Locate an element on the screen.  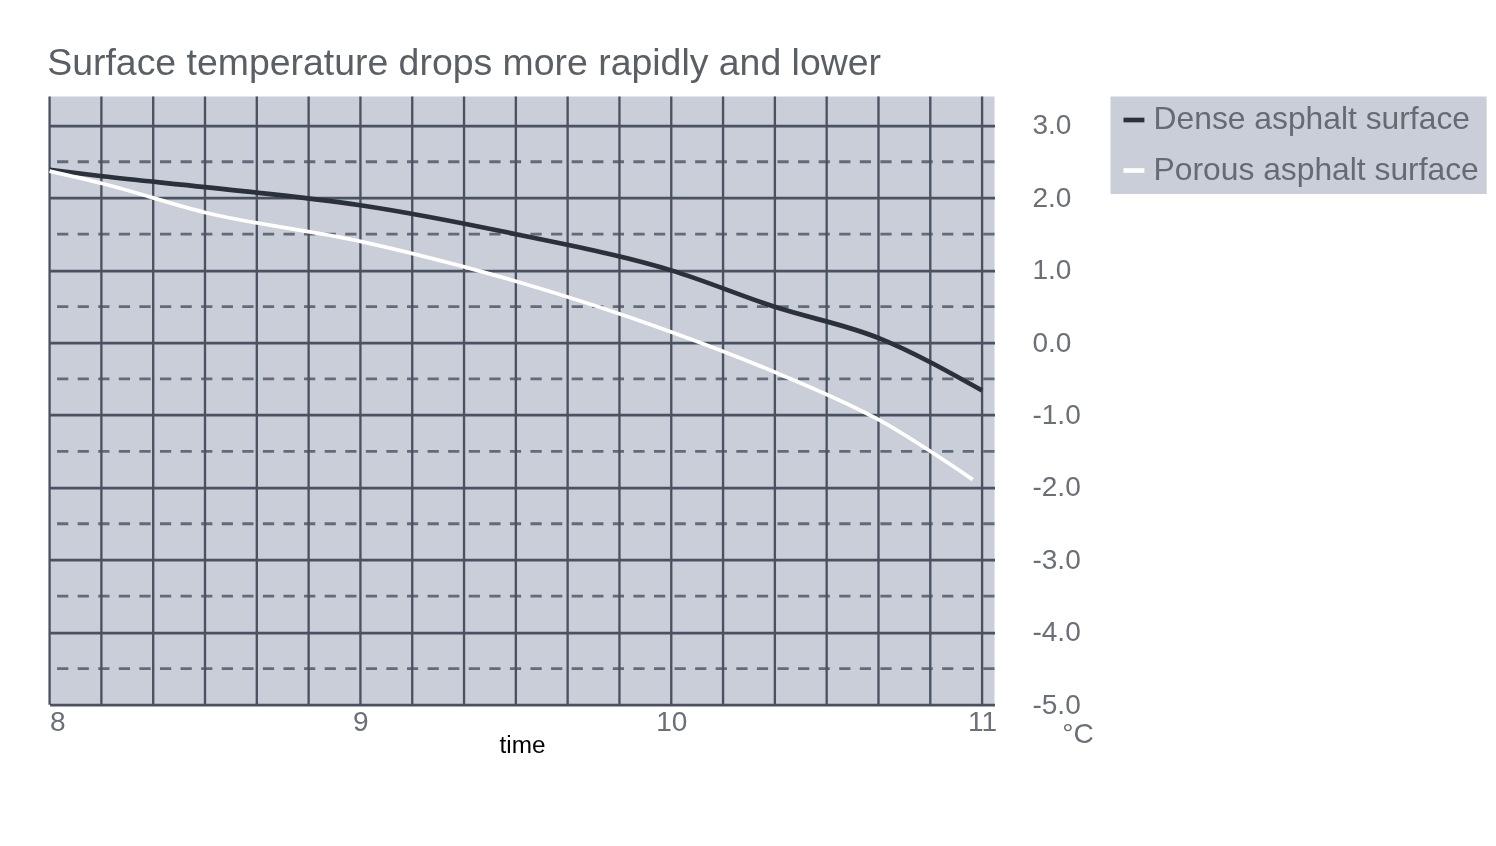
y-tick-label: -1.0 is located at coordinates (1056, 415).